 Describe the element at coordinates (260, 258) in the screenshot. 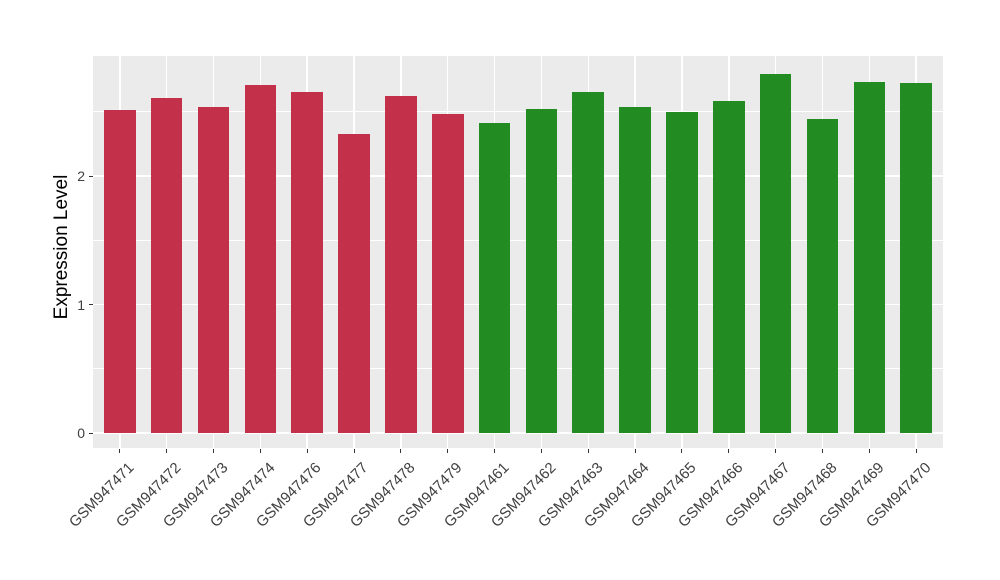

I see `bar-GSM947474` at that location.